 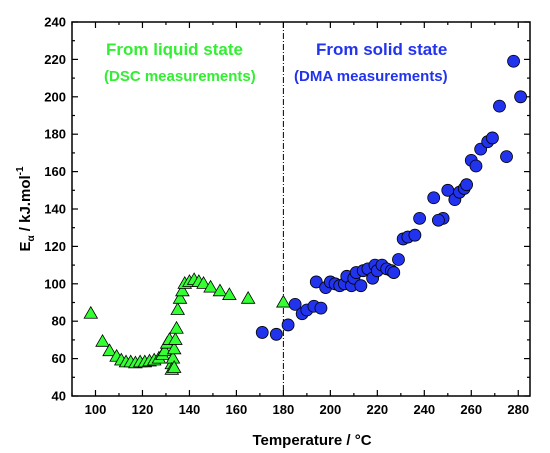 I want to click on x-tick-label: 240, so click(x=424, y=409).